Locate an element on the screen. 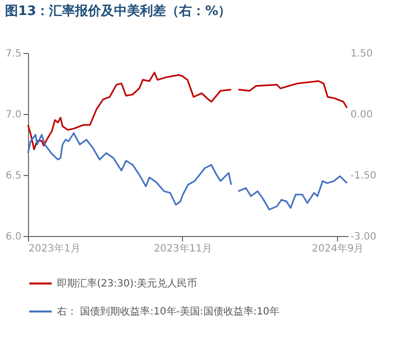 The image size is (413, 345). y2-tick-label: 0.00 is located at coordinates (361, 115).